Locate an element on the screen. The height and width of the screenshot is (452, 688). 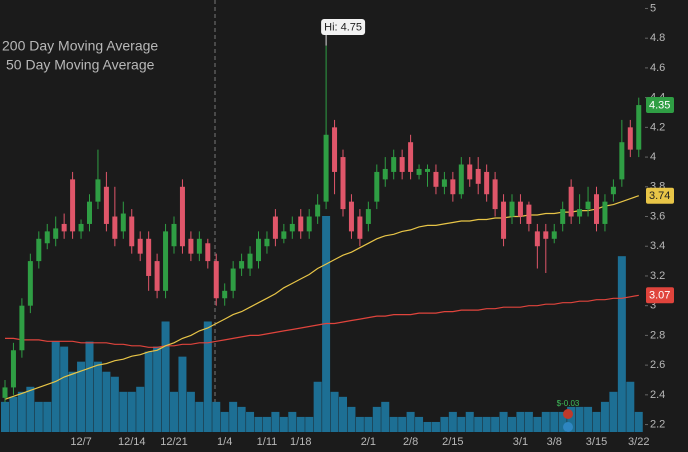
x-tick-label: 12/7 is located at coordinates (80, 442).